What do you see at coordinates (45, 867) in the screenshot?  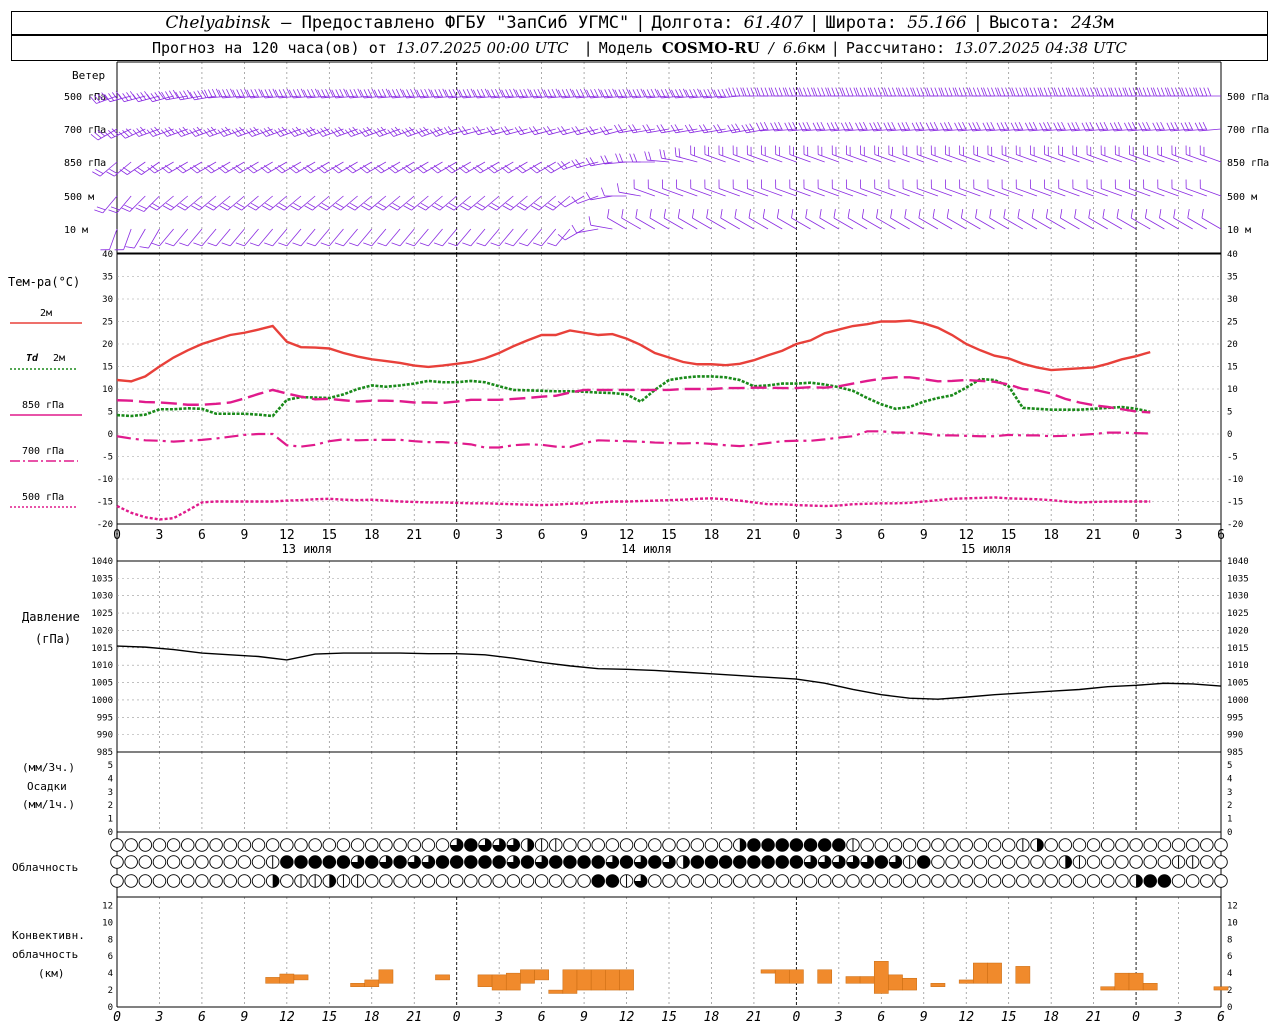 I see `cloud-title: Облачность` at bounding box center [45, 867].